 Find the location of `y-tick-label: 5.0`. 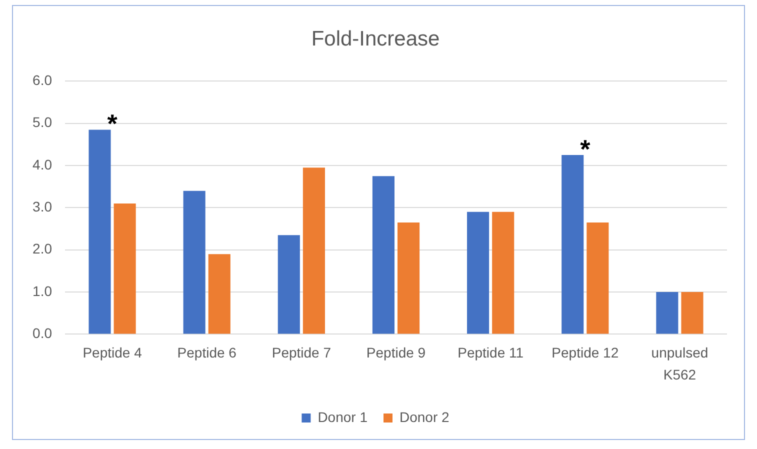

y-tick-label: 5.0 is located at coordinates (42, 122).